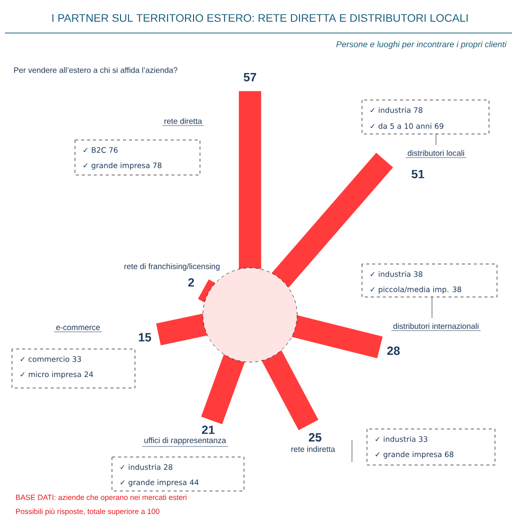  Describe the element at coordinates (191, 282) in the screenshot. I see `data-label: 2` at that location.